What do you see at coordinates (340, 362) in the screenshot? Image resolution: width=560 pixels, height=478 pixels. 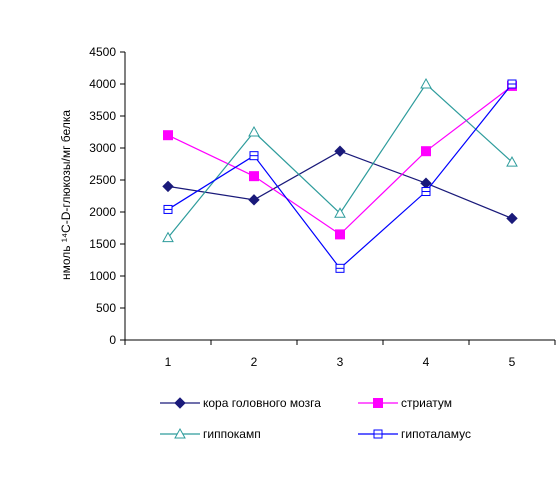 I see `x-tick-label: 3` at bounding box center [340, 362].